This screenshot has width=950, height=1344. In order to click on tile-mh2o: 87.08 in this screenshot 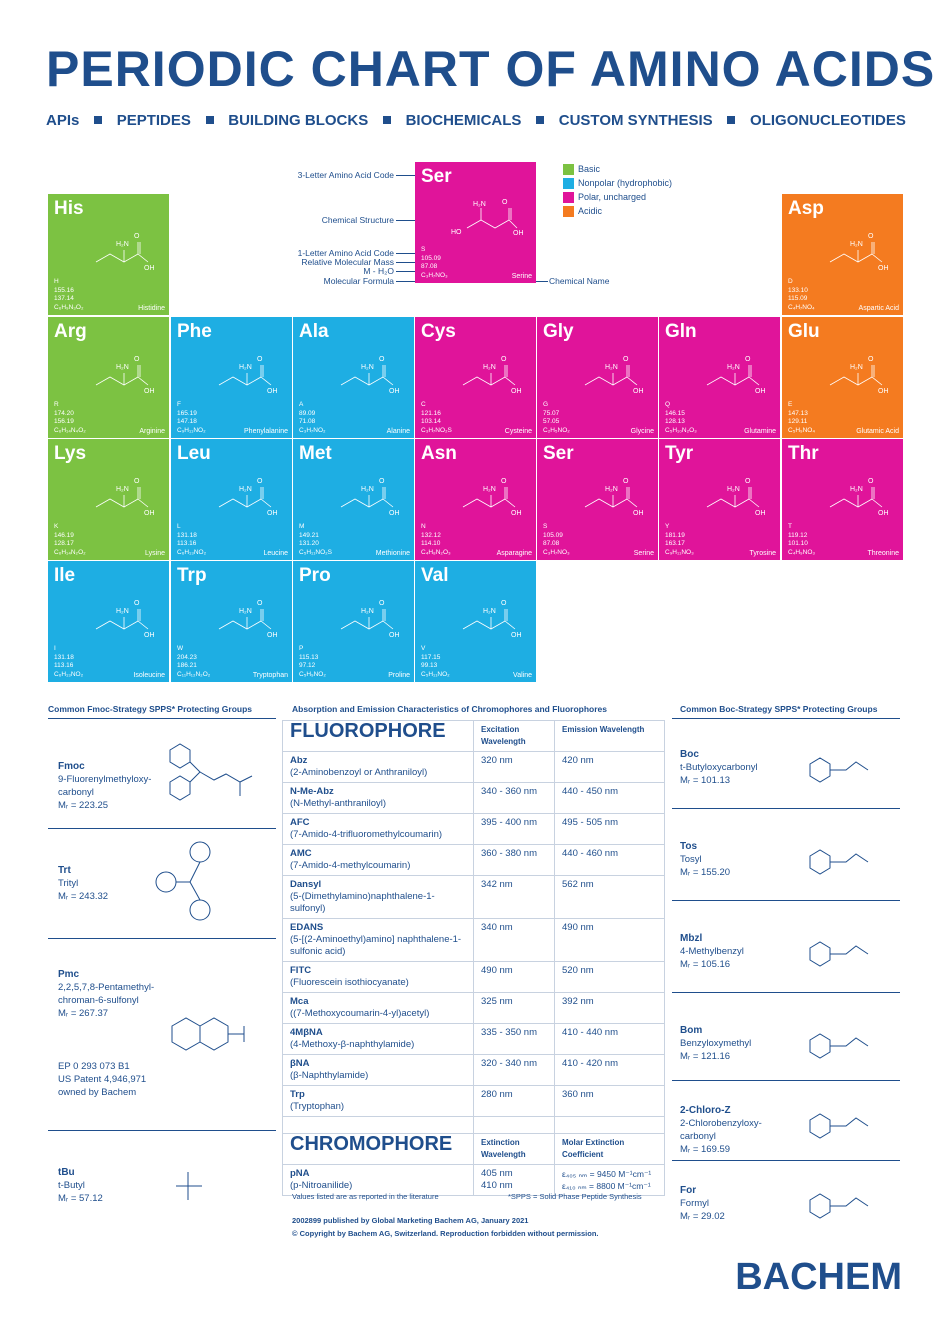, I will do `click(429, 267)`.